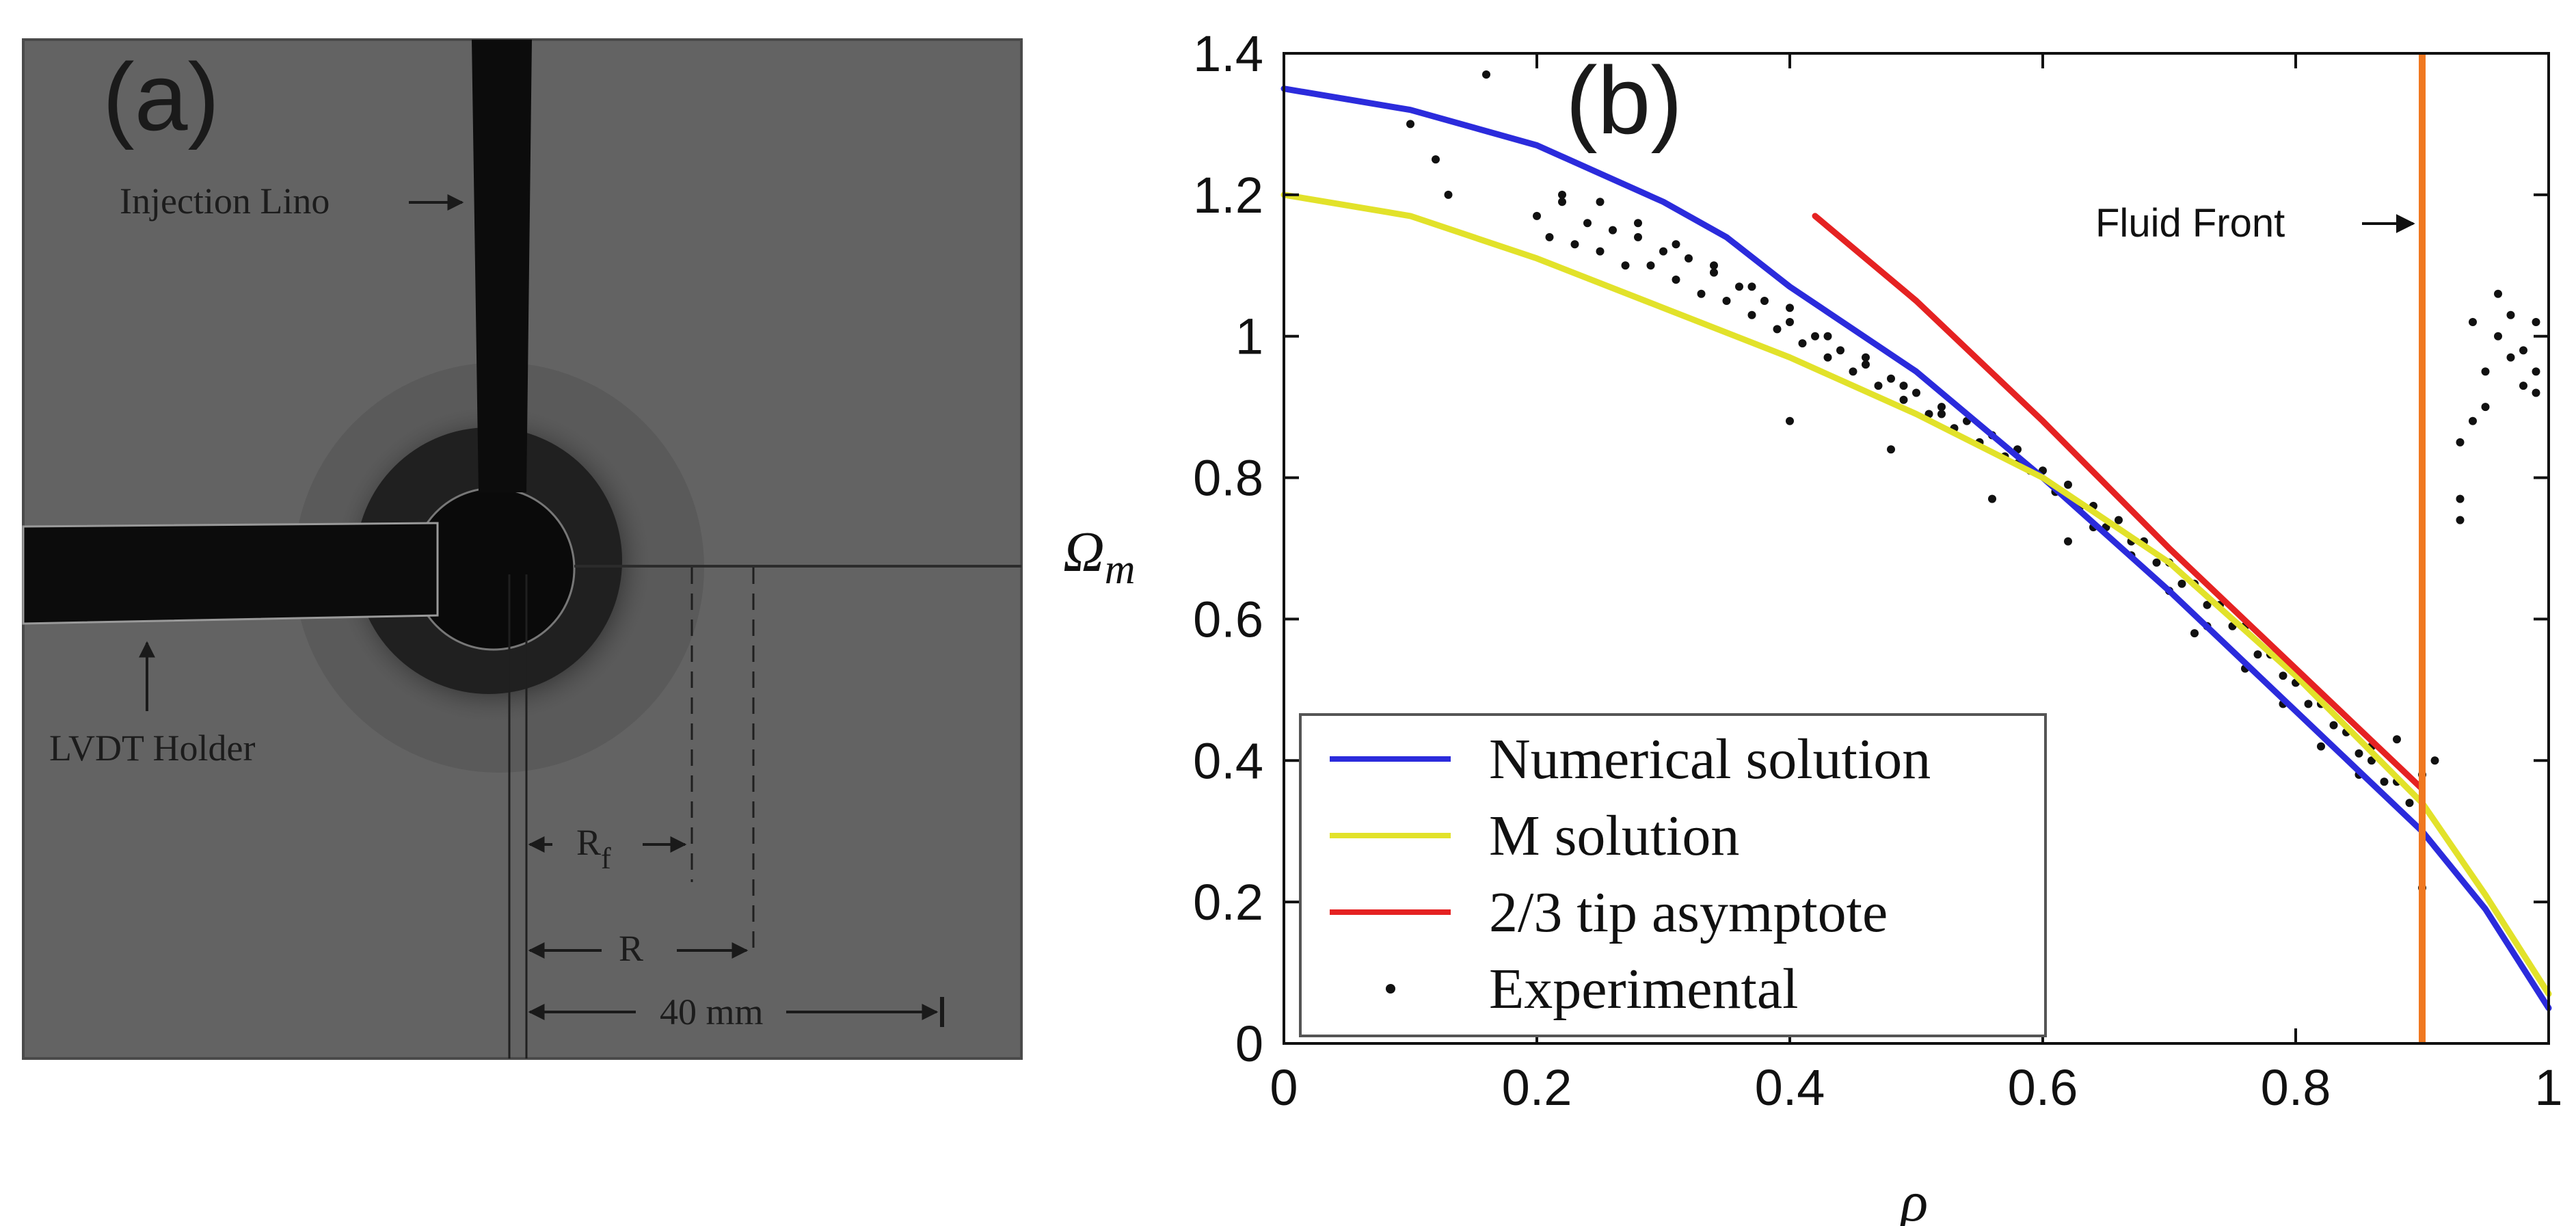 Image resolution: width=2576 pixels, height=1226 pixels. What do you see at coordinates (1228, 760) in the screenshot?
I see `y-tick-label: 0.4` at bounding box center [1228, 760].